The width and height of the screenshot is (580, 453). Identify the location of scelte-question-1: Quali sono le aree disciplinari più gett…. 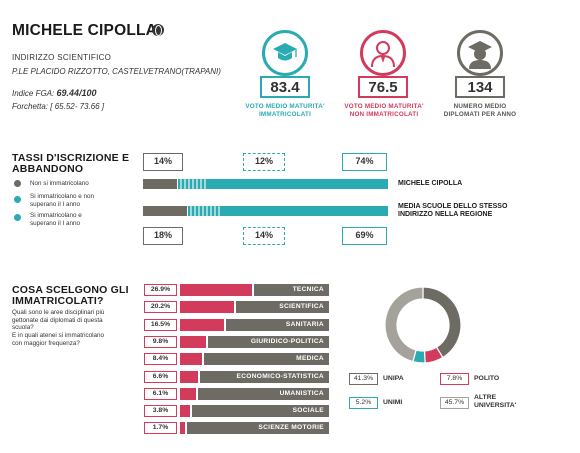
(58, 320).